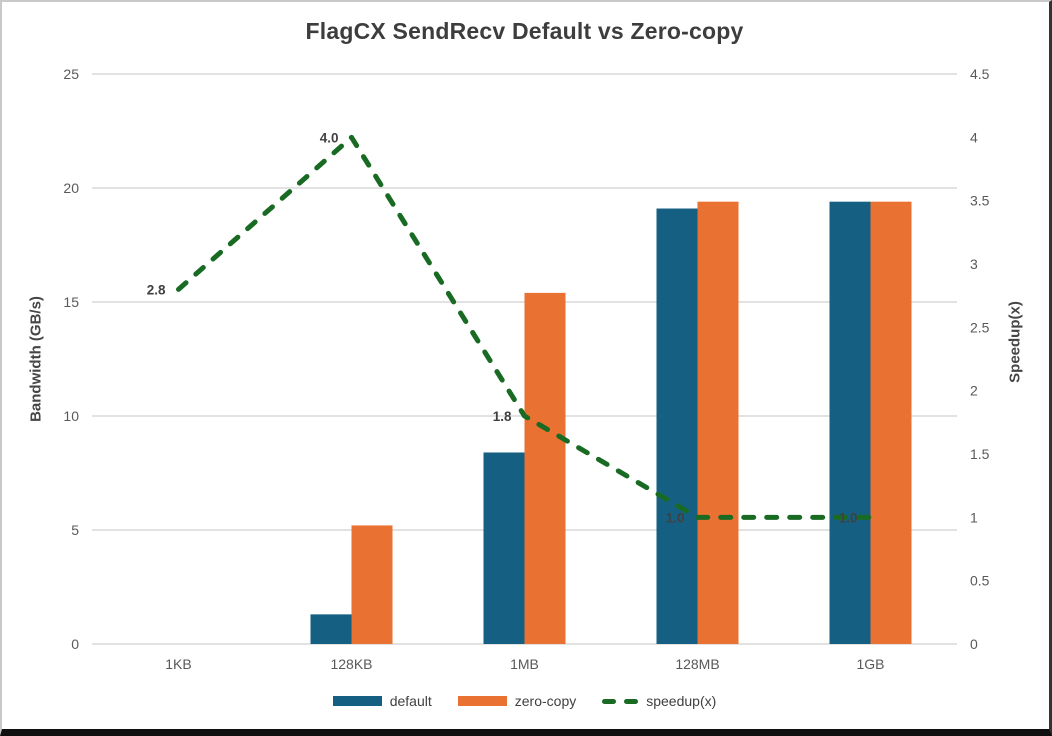 This screenshot has height=736, width=1052. Describe the element at coordinates (870, 664) in the screenshot. I see `x-axis-tick-label: 1GB` at that location.